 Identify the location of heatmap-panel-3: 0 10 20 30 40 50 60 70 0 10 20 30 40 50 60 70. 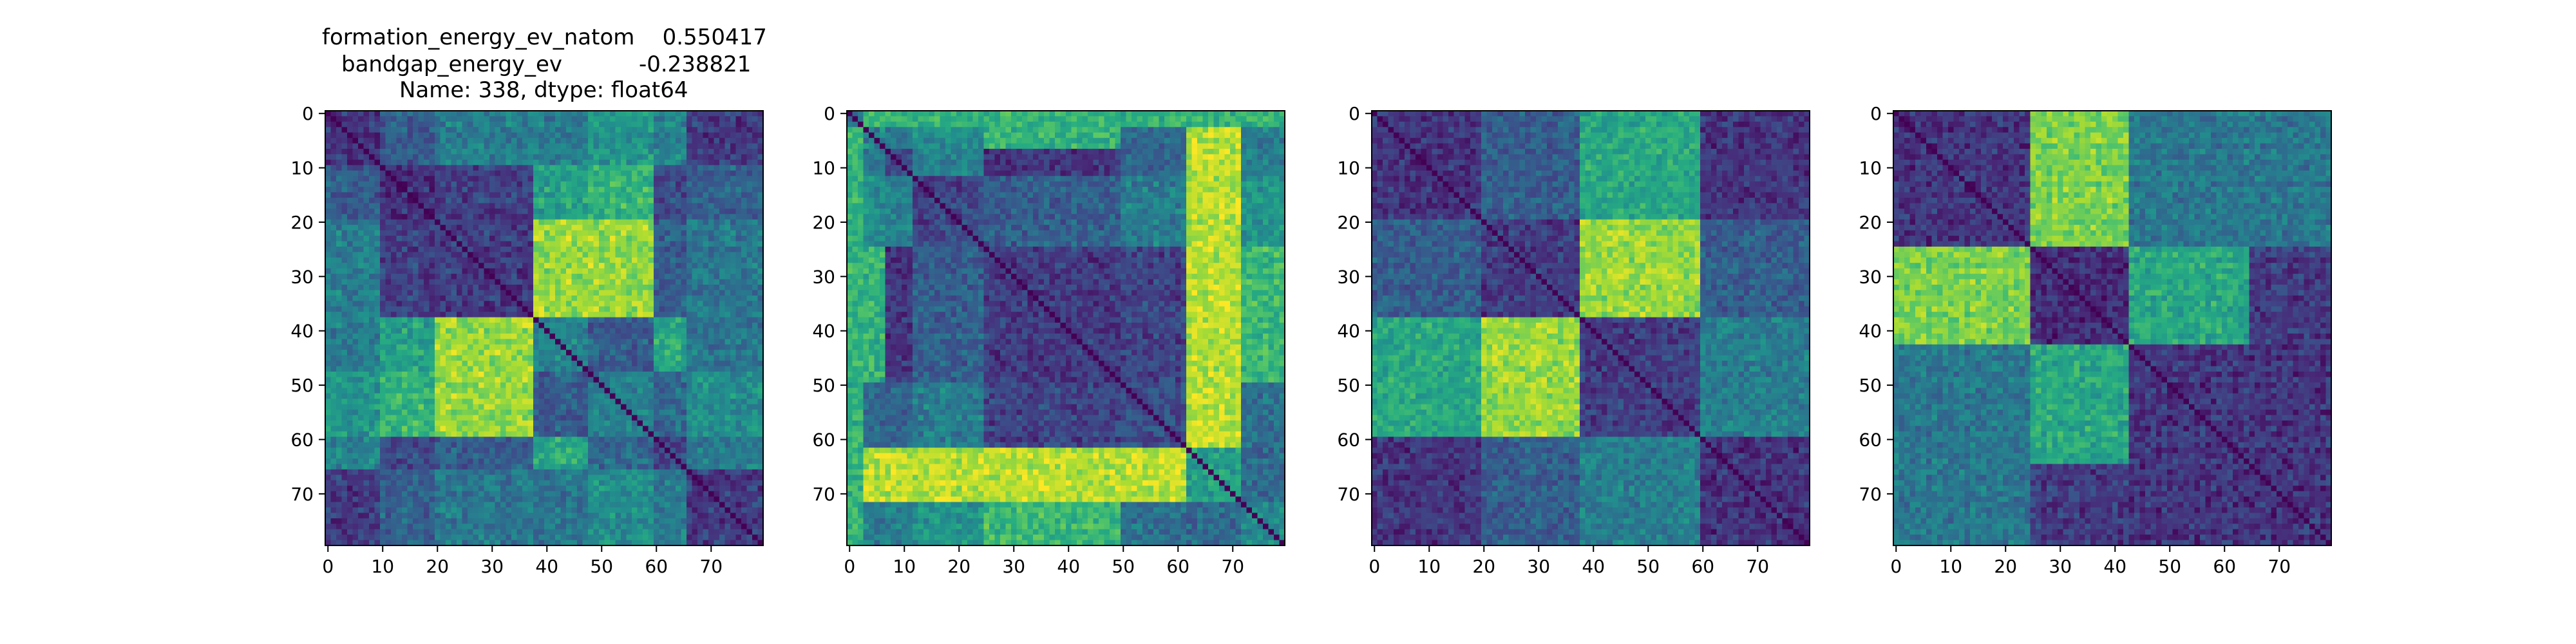
(1574, 340).